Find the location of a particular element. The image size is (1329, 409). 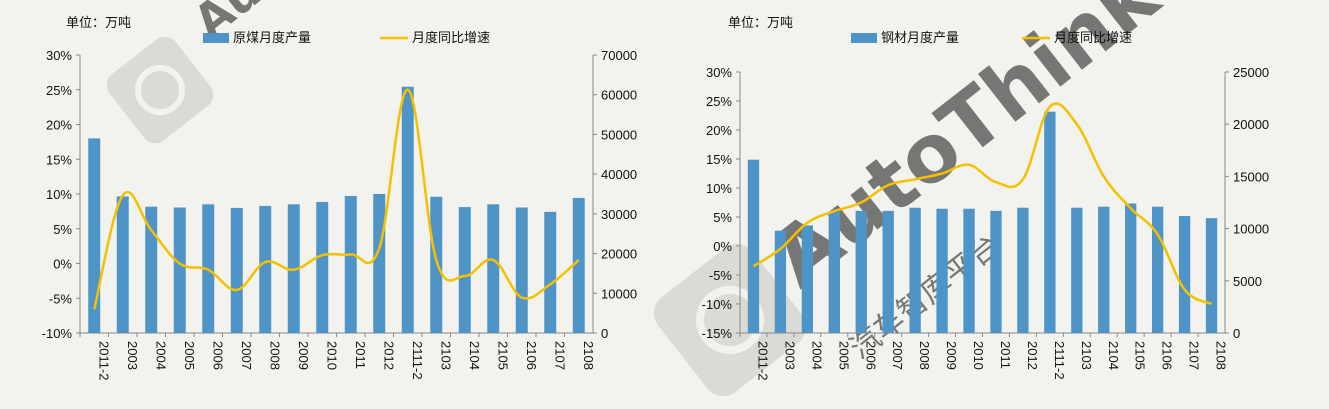

legend-bar-label: 钢材月度产量 is located at coordinates (920, 37).